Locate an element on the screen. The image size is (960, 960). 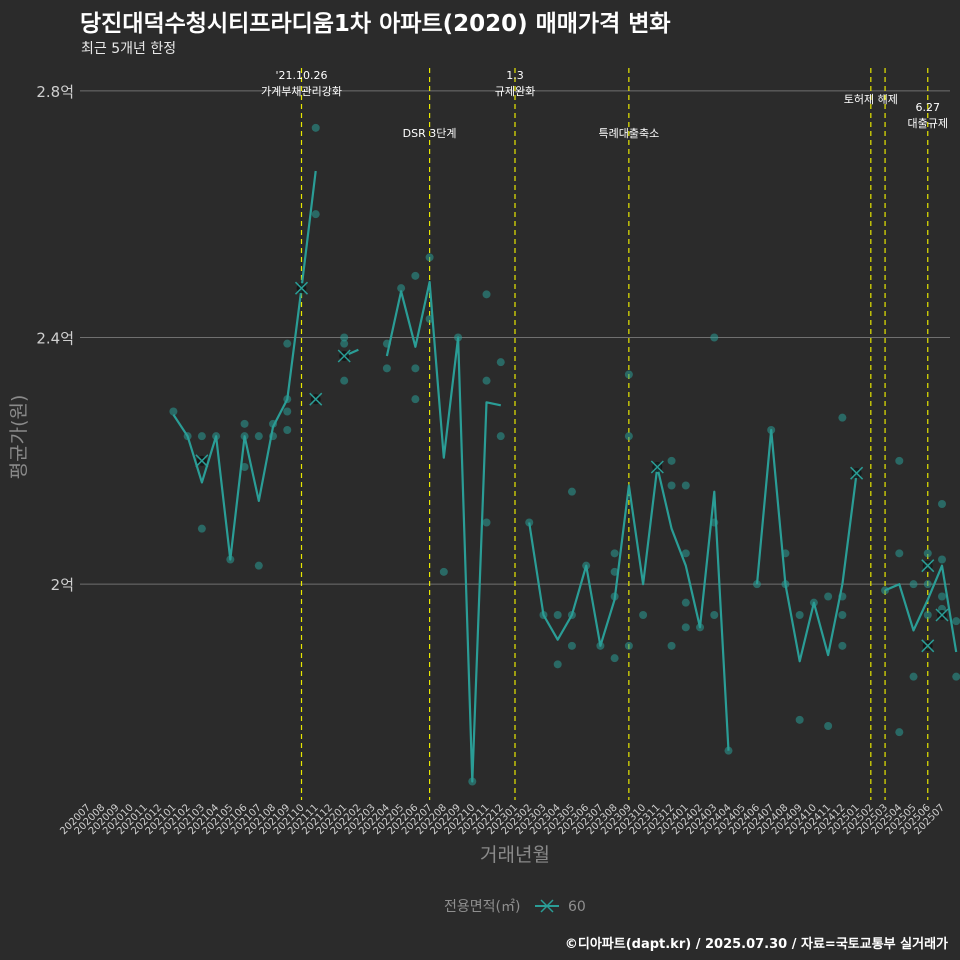
event-label: DSR 3단계 is located at coordinates (430, 133).